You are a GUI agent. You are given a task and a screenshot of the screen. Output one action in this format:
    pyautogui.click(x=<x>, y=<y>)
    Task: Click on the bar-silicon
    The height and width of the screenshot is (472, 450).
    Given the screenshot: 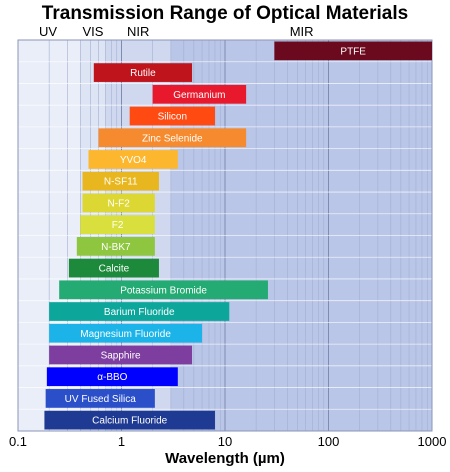 What is the action you would take?
    pyautogui.click(x=172, y=116)
    